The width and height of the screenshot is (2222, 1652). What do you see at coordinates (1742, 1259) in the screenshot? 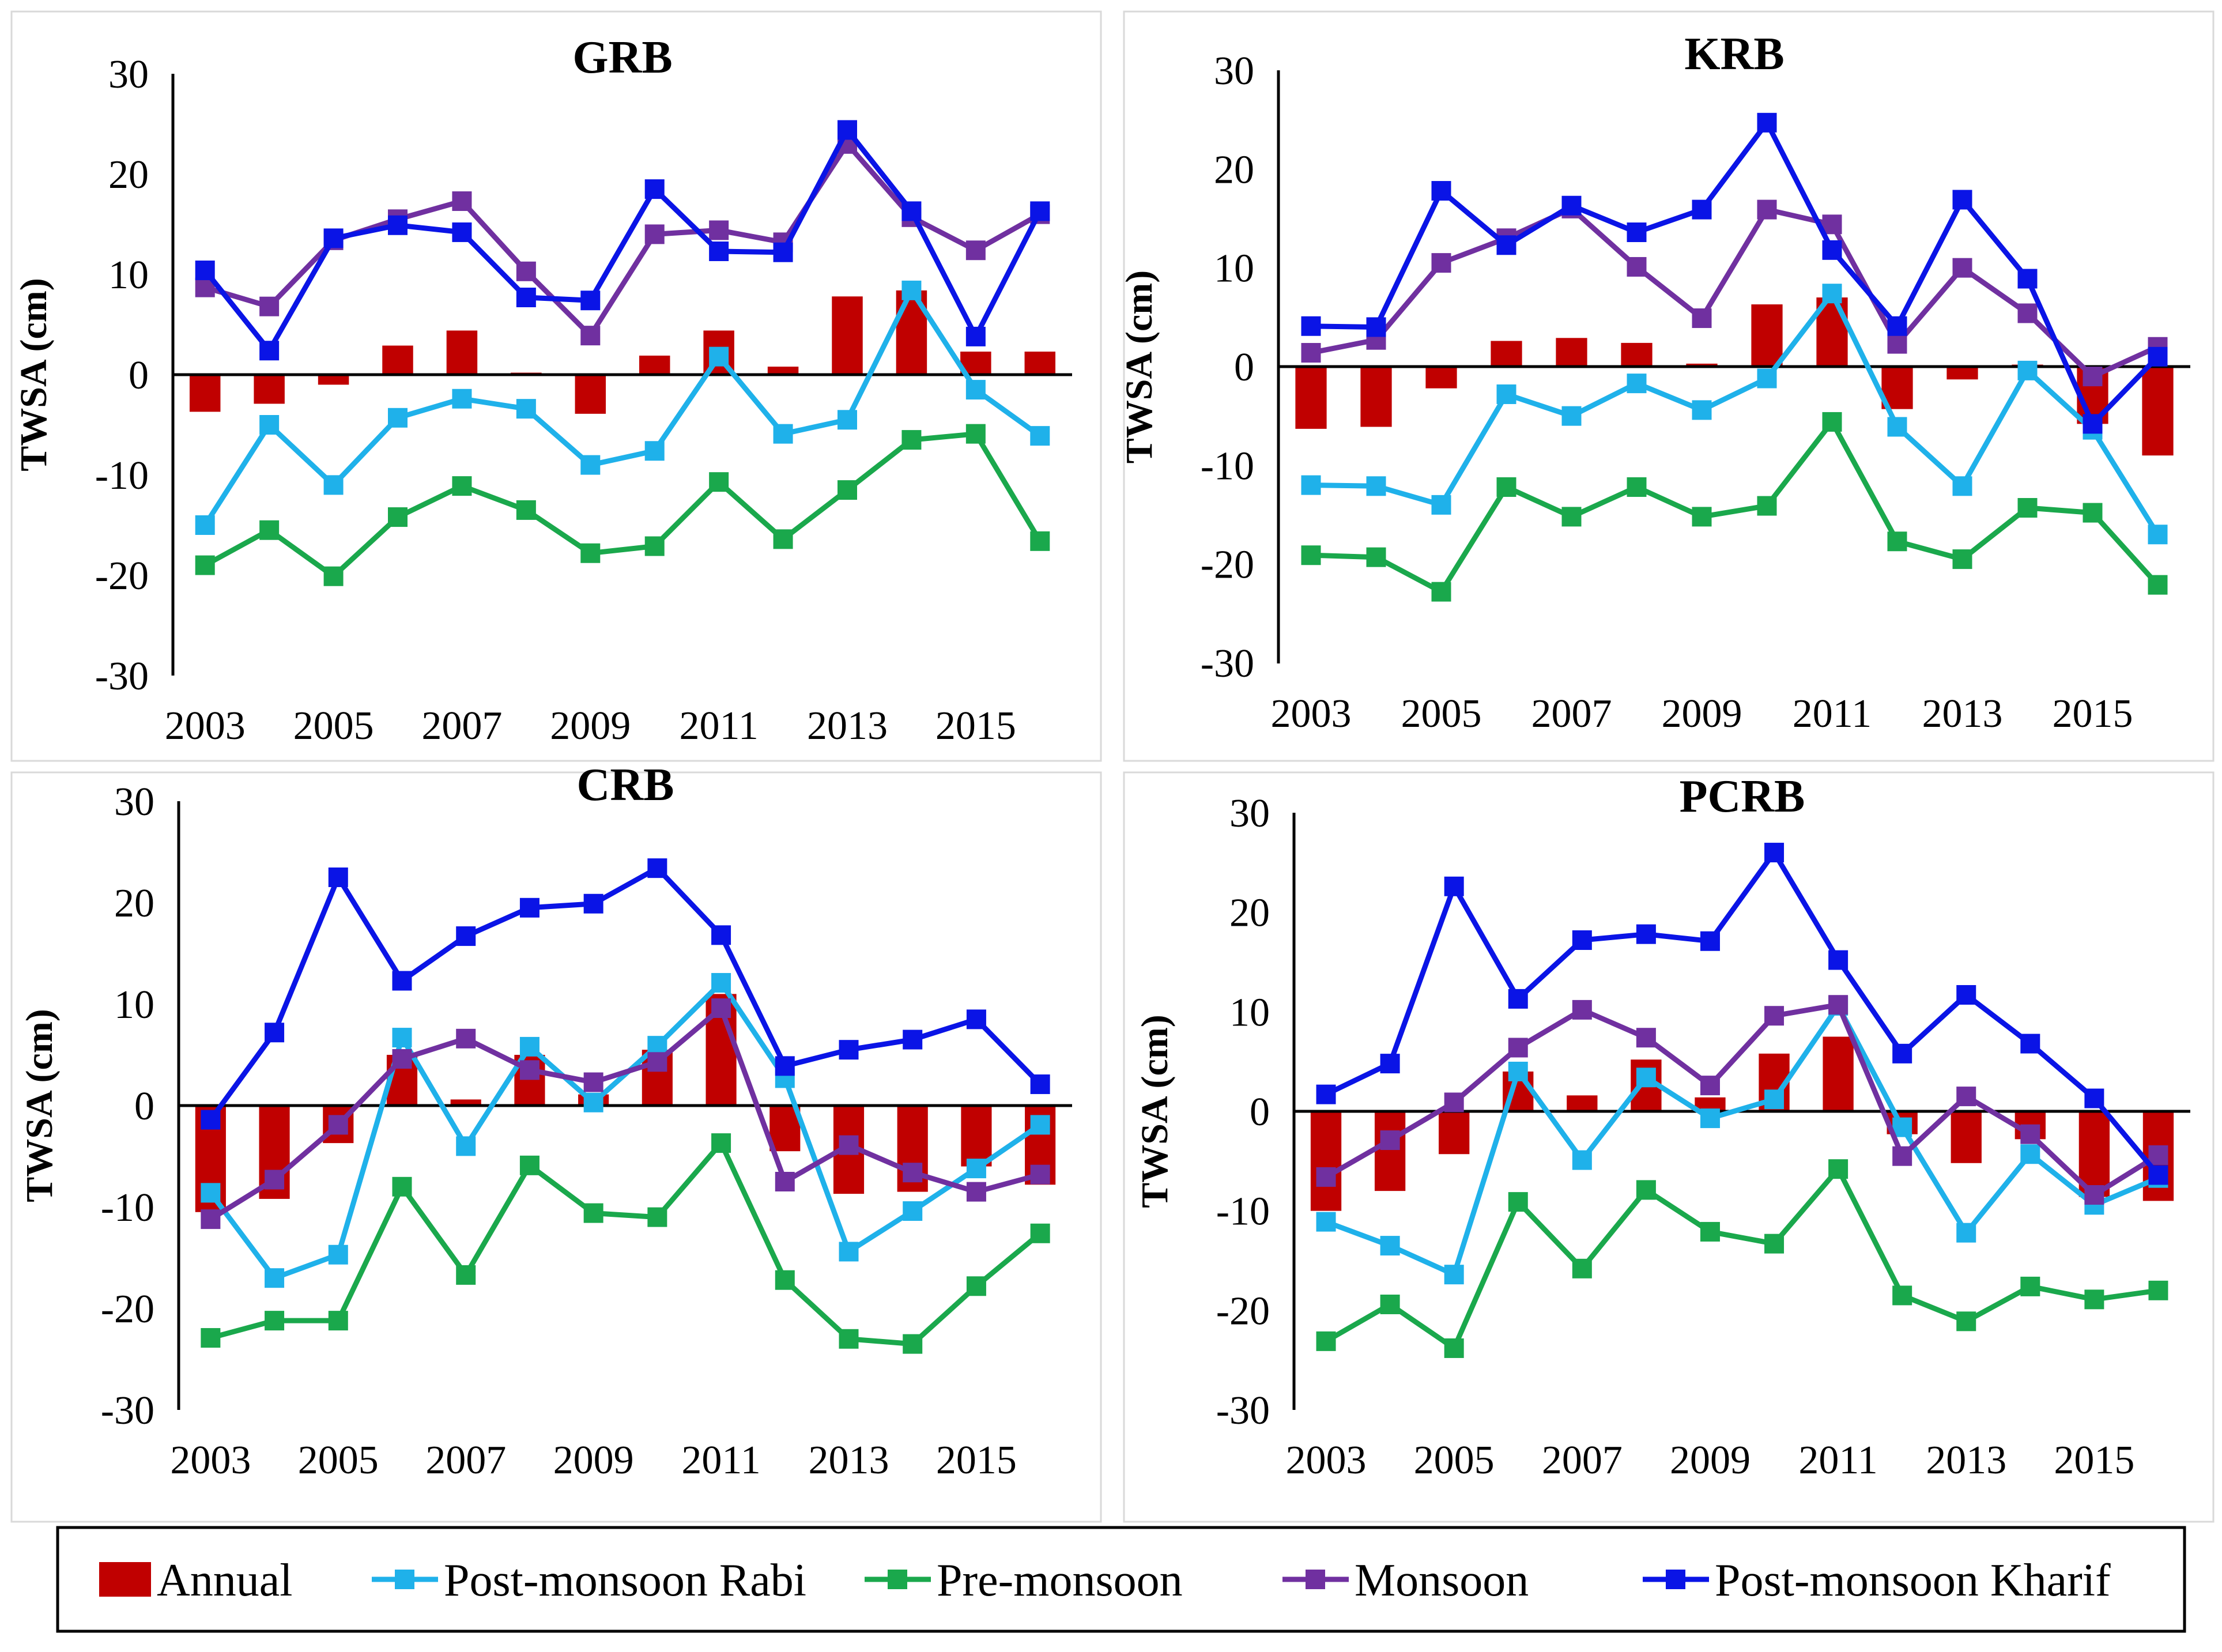
I see `series-line-pre` at bounding box center [1742, 1259].